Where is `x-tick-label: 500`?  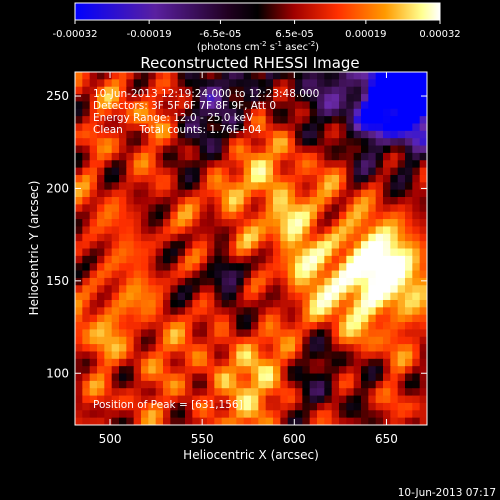
x-tick-label: 500 is located at coordinates (110, 439).